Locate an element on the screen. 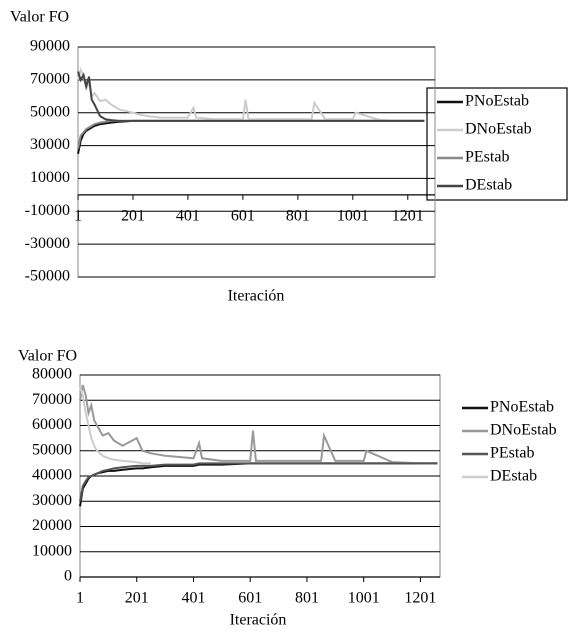 Image resolution: width=582 pixels, height=635 pixels. y-tick-label: 60000 is located at coordinates (52, 424).